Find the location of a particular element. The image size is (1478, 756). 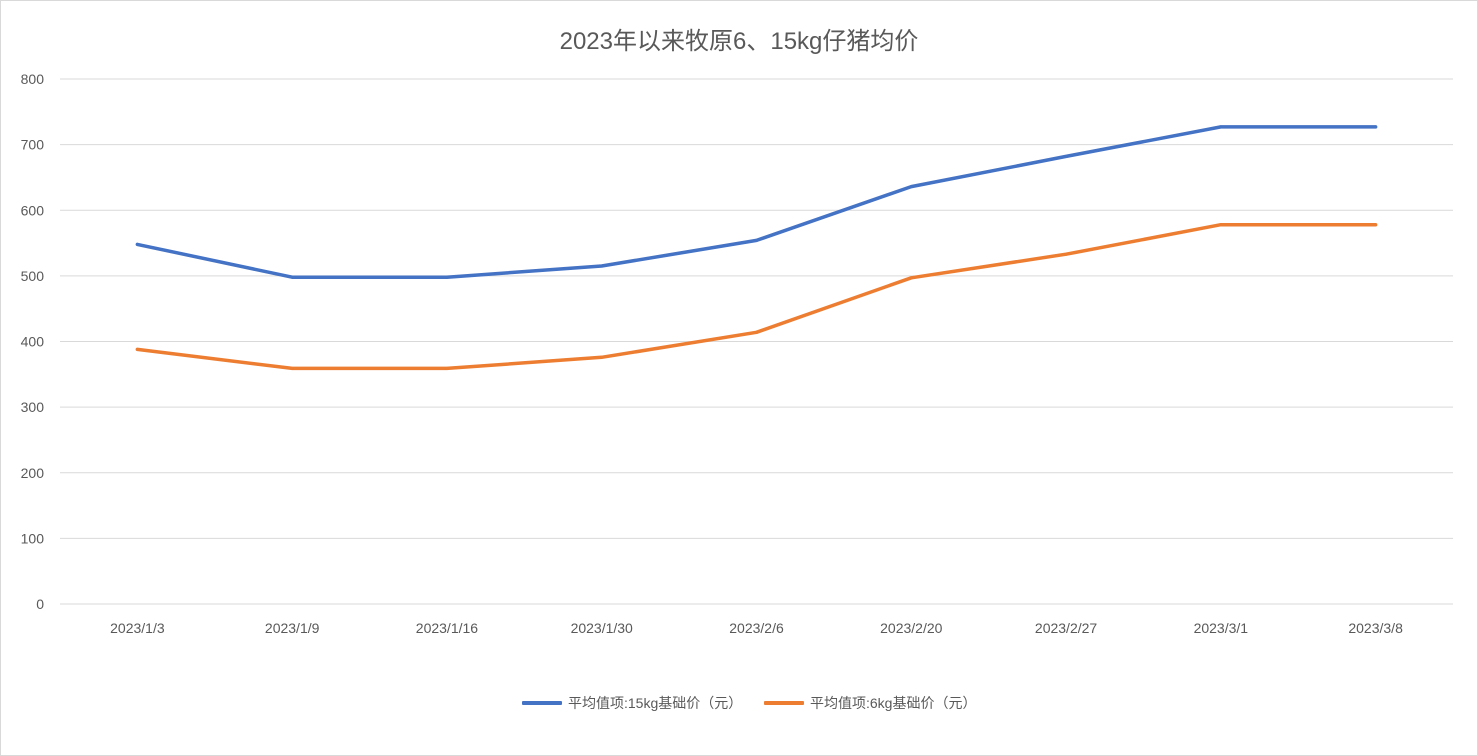

legend: 平均值项:15kg基础价（元） 平均值项:6kg基础价（元） is located at coordinates (739, 716).